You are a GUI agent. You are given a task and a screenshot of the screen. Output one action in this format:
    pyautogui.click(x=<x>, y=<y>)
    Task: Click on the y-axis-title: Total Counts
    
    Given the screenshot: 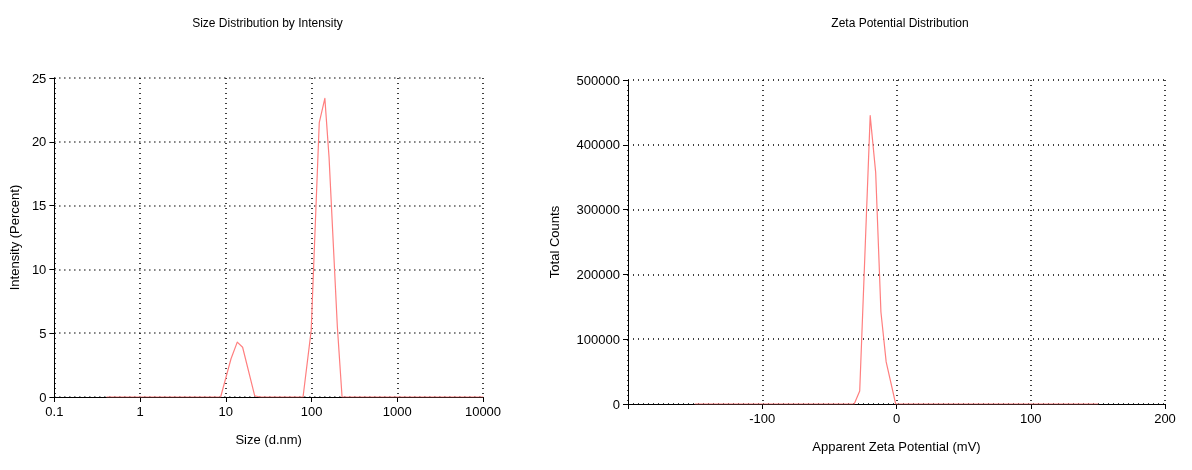 What is the action you would take?
    pyautogui.click(x=554, y=242)
    